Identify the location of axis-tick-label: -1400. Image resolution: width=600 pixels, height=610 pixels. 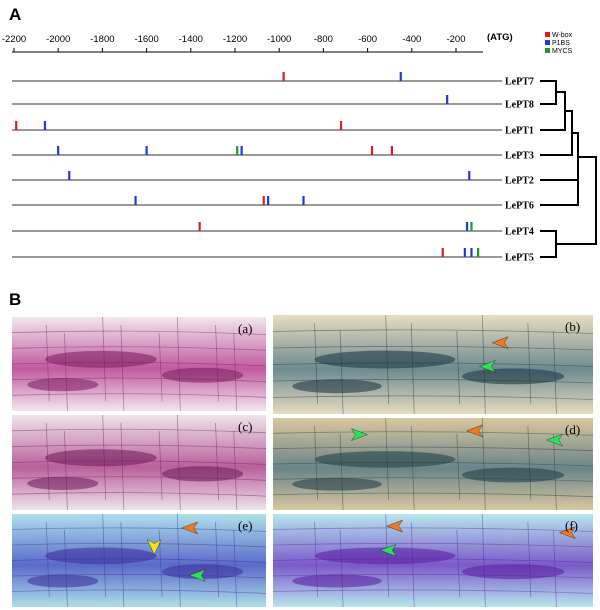
(191, 39).